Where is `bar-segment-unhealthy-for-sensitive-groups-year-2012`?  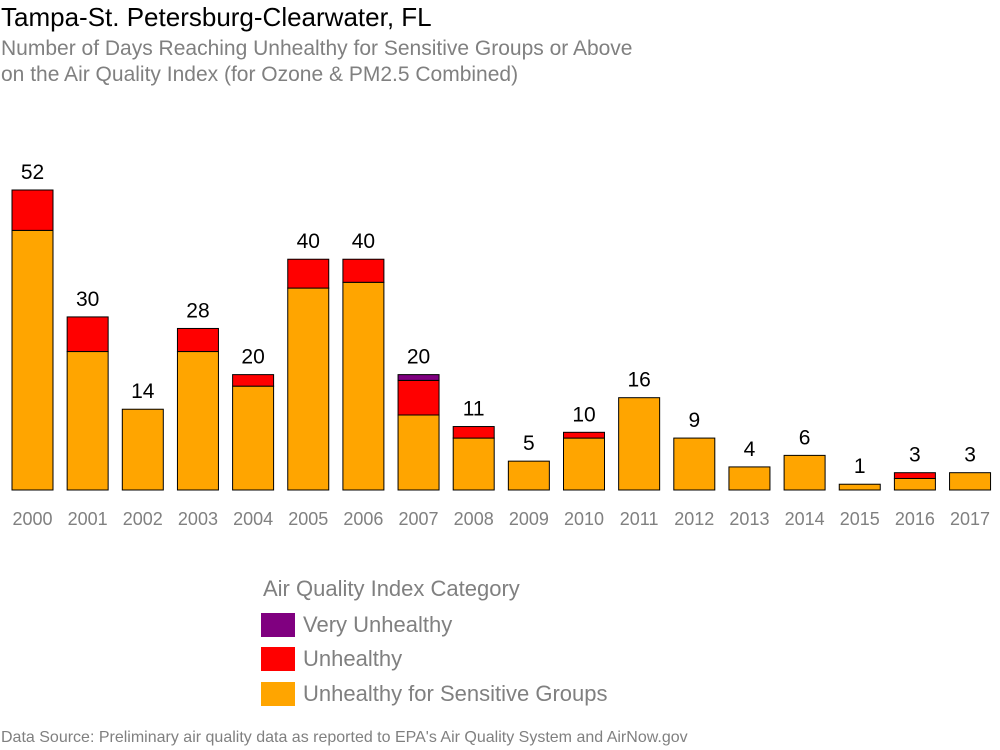 bar-segment-unhealthy-for-sensitive-groups-year-2012 is located at coordinates (694, 464).